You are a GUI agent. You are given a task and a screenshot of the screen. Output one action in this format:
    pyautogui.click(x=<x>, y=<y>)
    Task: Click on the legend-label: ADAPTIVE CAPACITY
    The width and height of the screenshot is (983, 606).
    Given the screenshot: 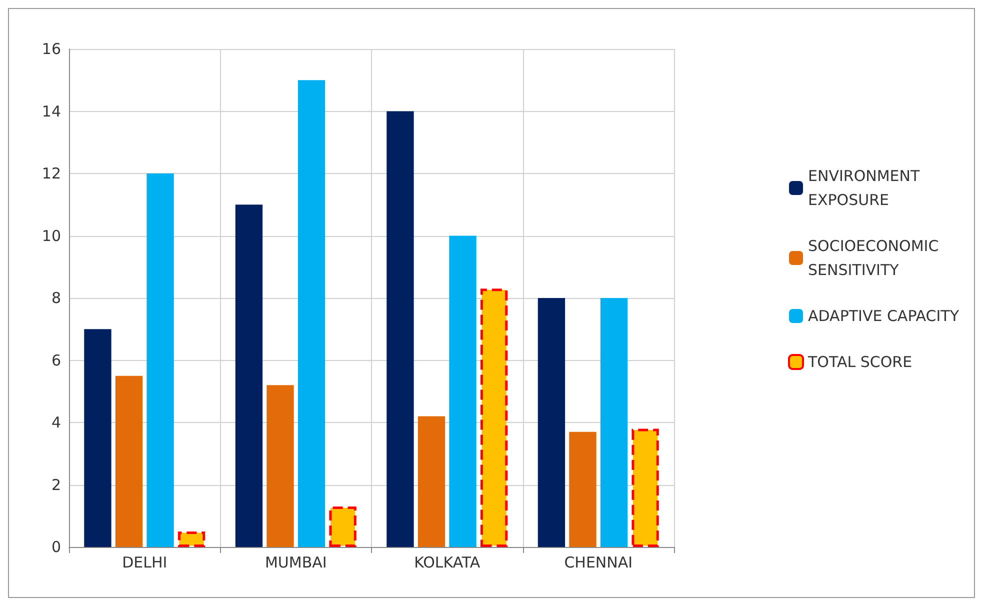 What is the action you would take?
    pyautogui.click(x=884, y=316)
    